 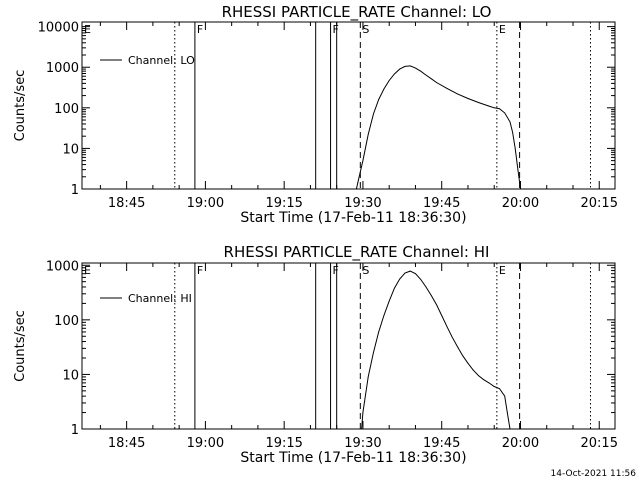 I want to click on legend-label: Channel: LO, so click(x=161, y=60).